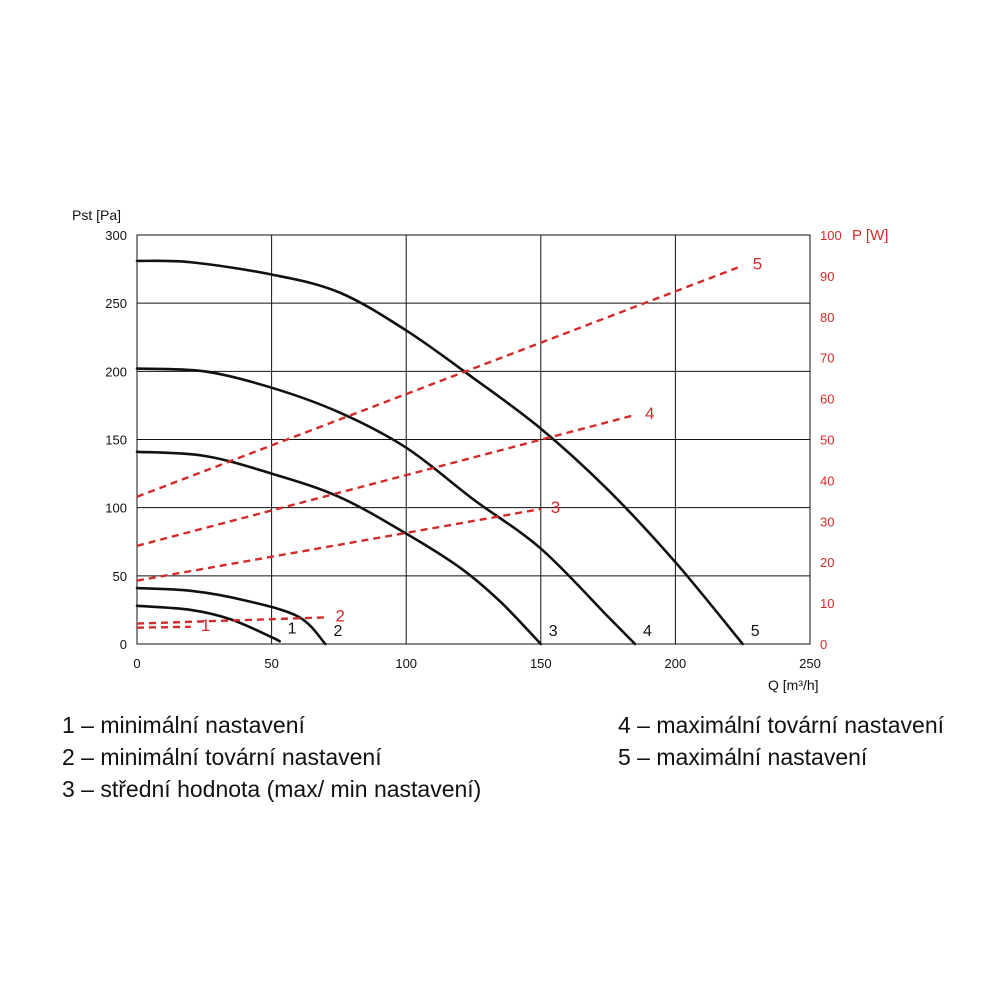 The image size is (1000, 1000). What do you see at coordinates (339, 615) in the screenshot?
I see `power-curve-label-2: 2` at bounding box center [339, 615].